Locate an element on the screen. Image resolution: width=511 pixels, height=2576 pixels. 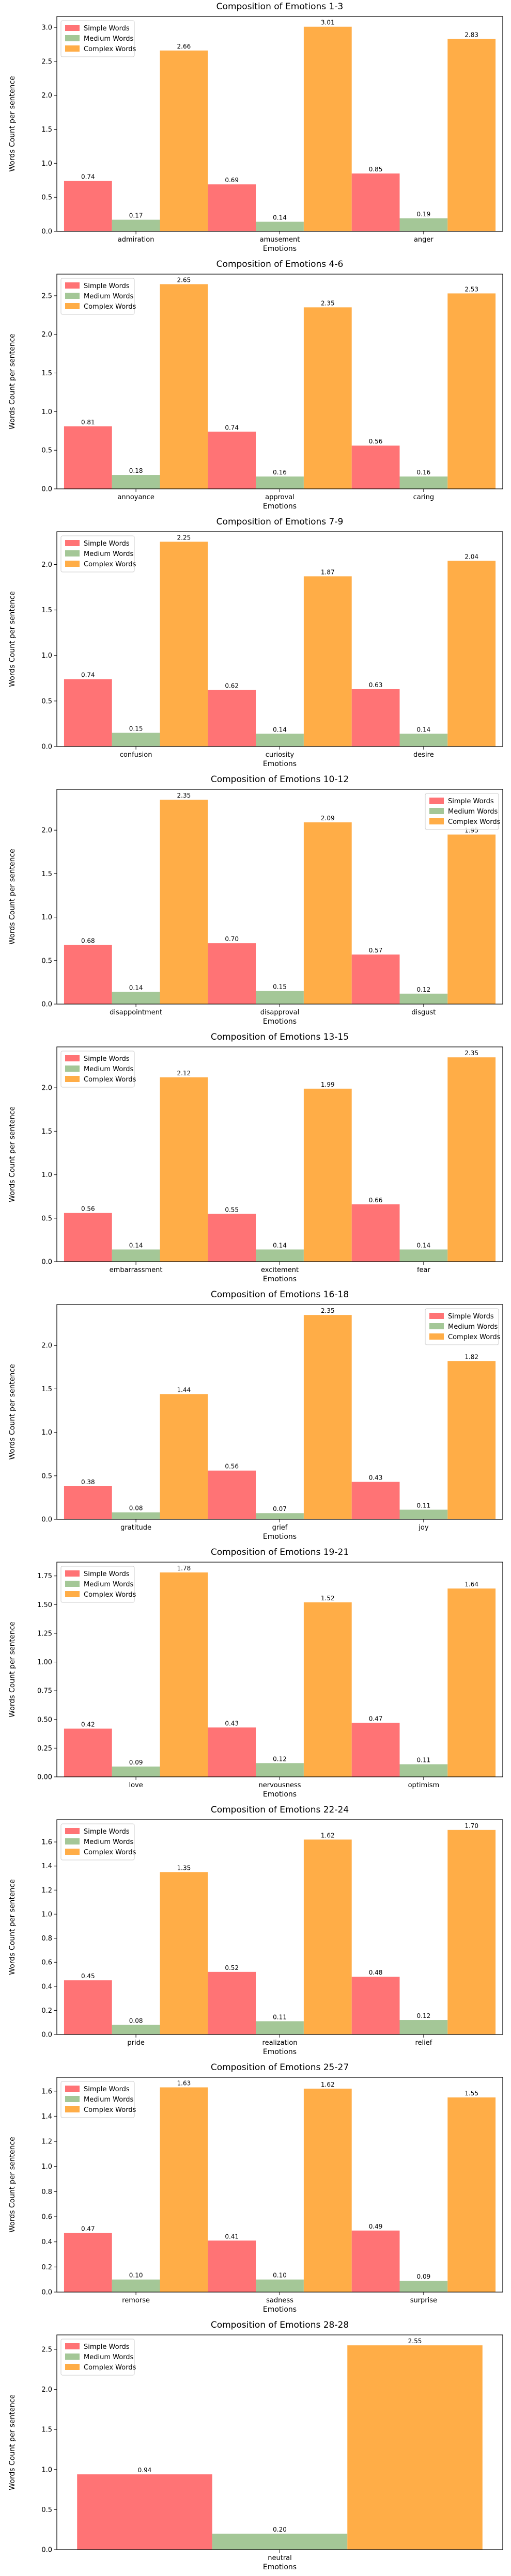
bar-value-label: 0.16 is located at coordinates (424, 472).